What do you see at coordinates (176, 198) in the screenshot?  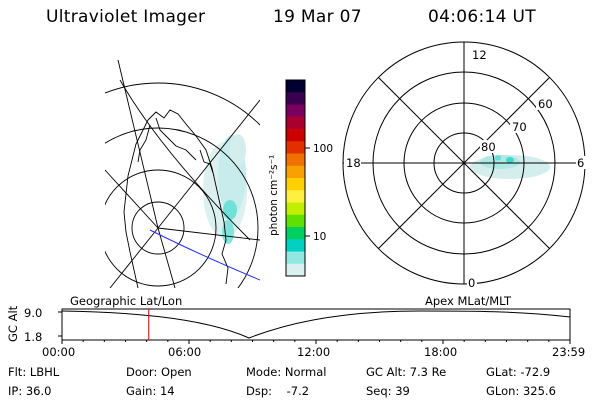 I see `coastline` at bounding box center [176, 198].